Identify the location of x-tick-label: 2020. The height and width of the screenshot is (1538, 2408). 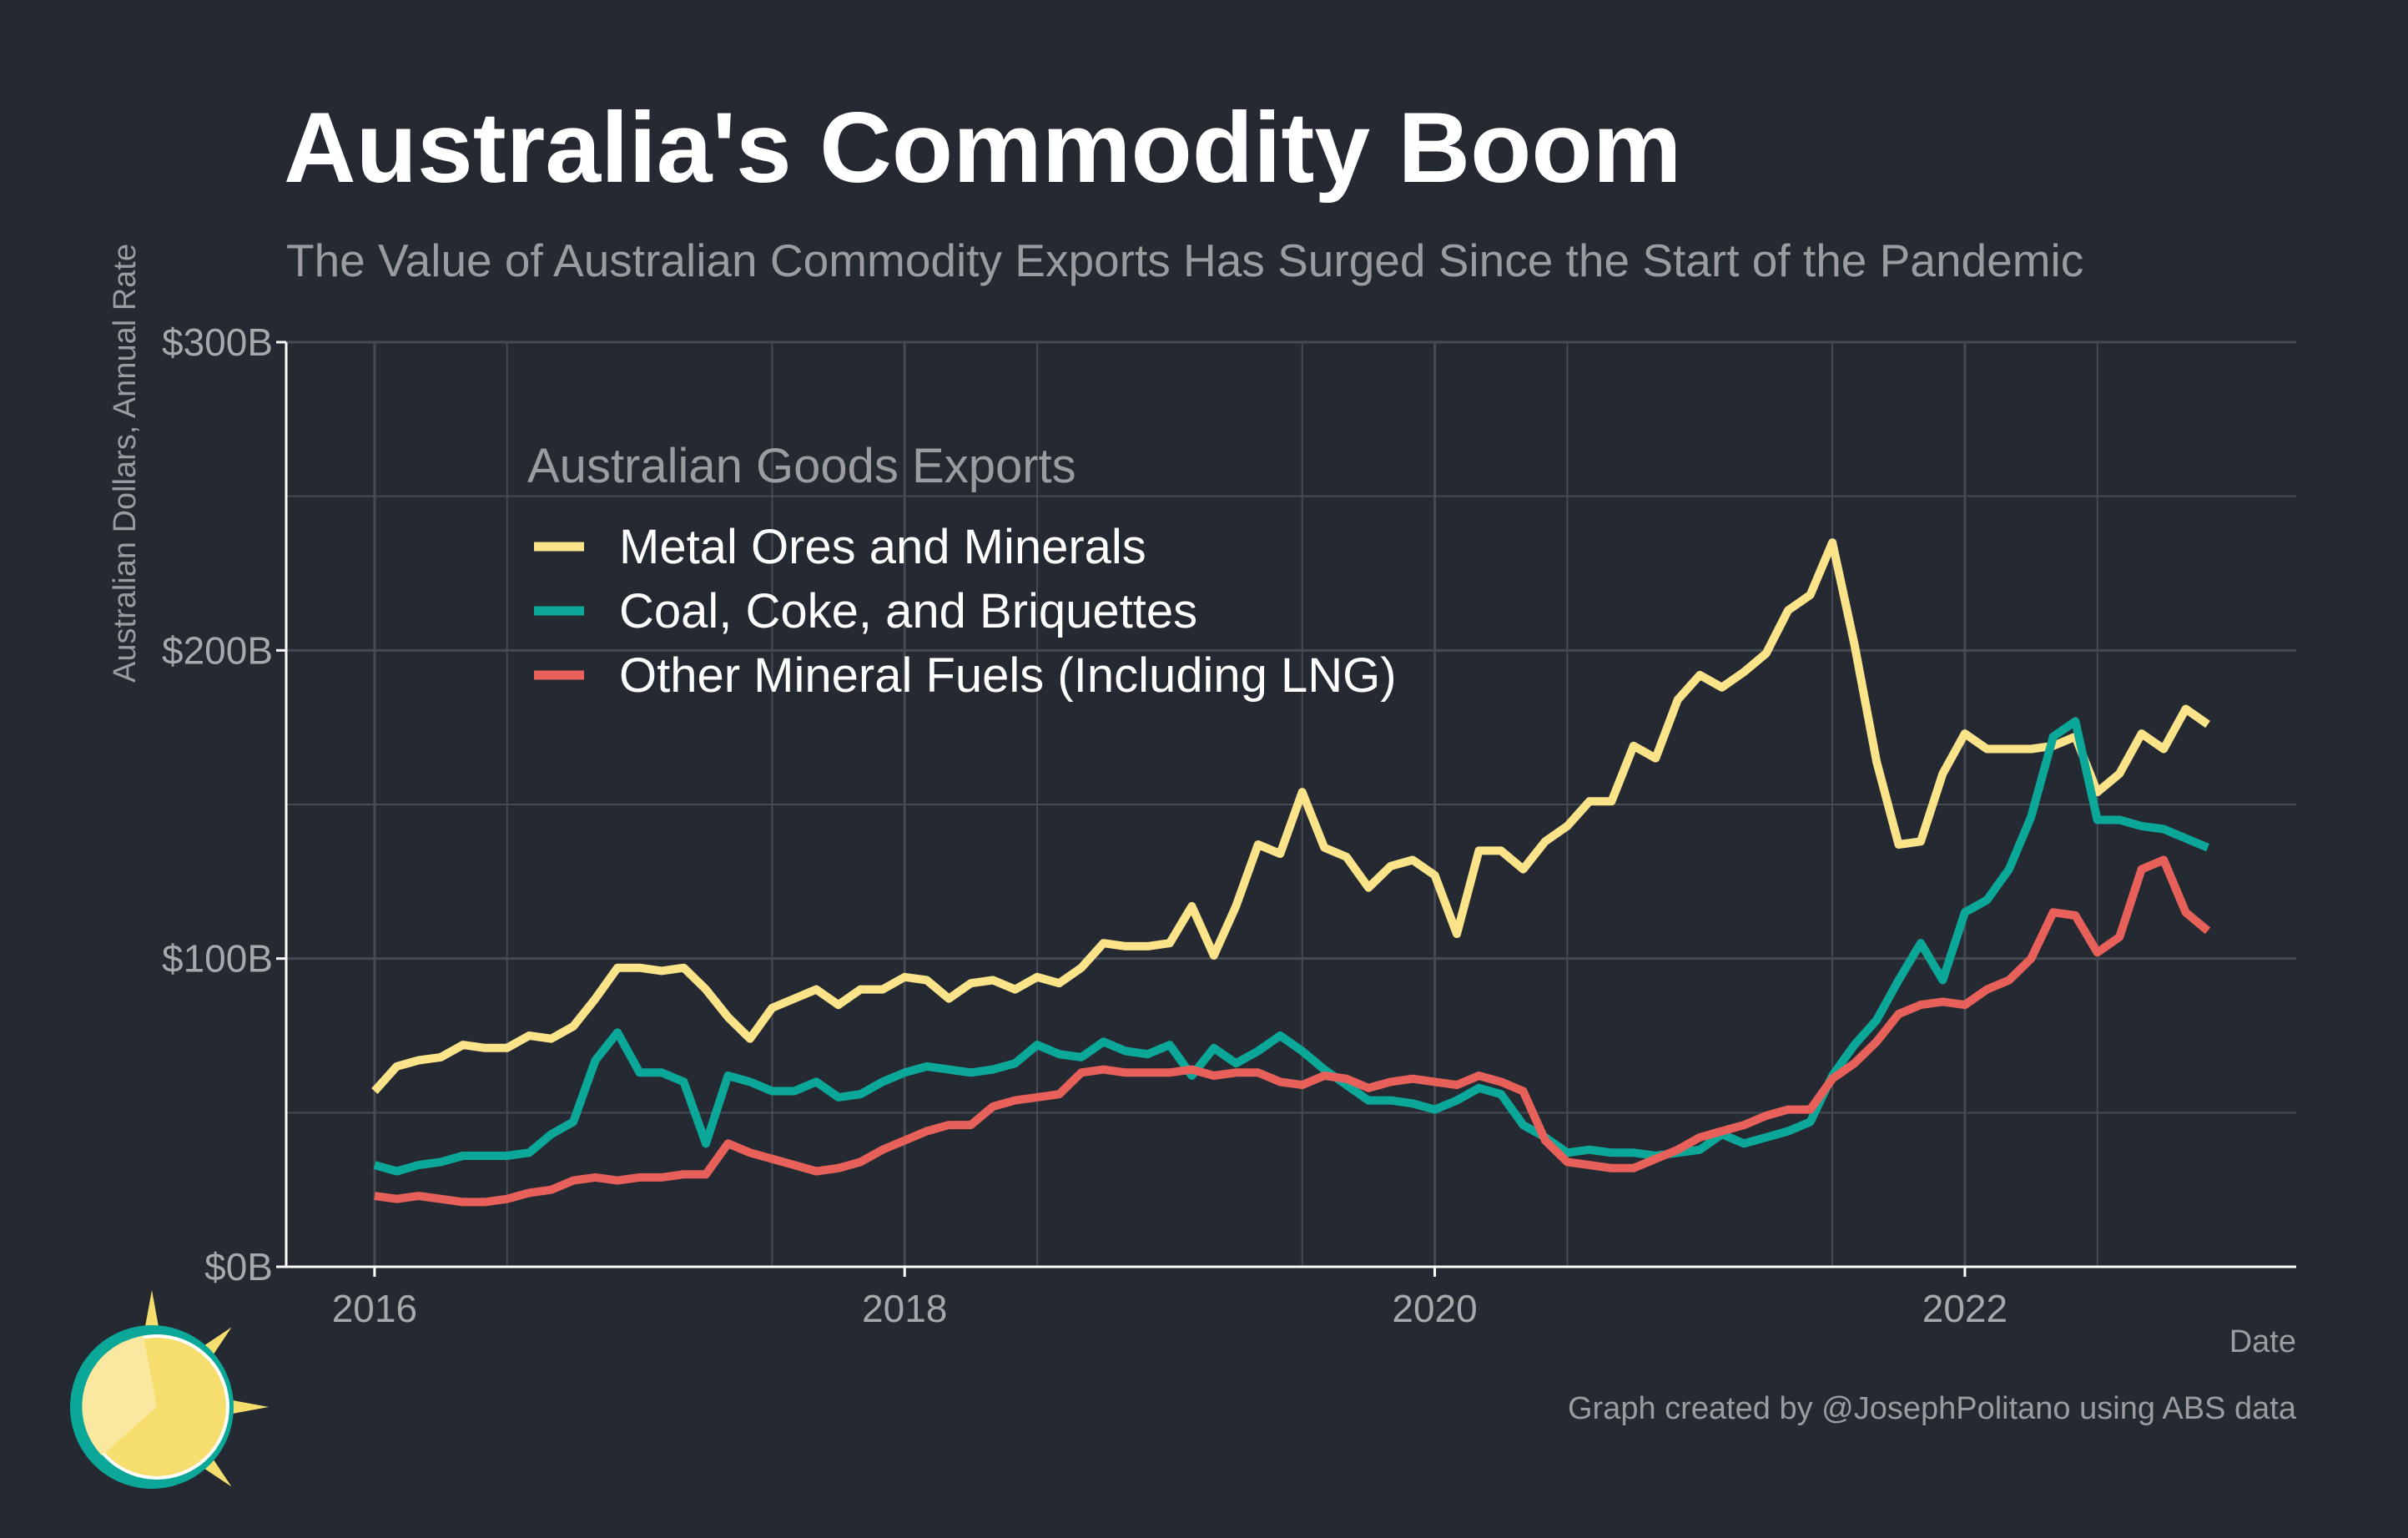
(1434, 1308).